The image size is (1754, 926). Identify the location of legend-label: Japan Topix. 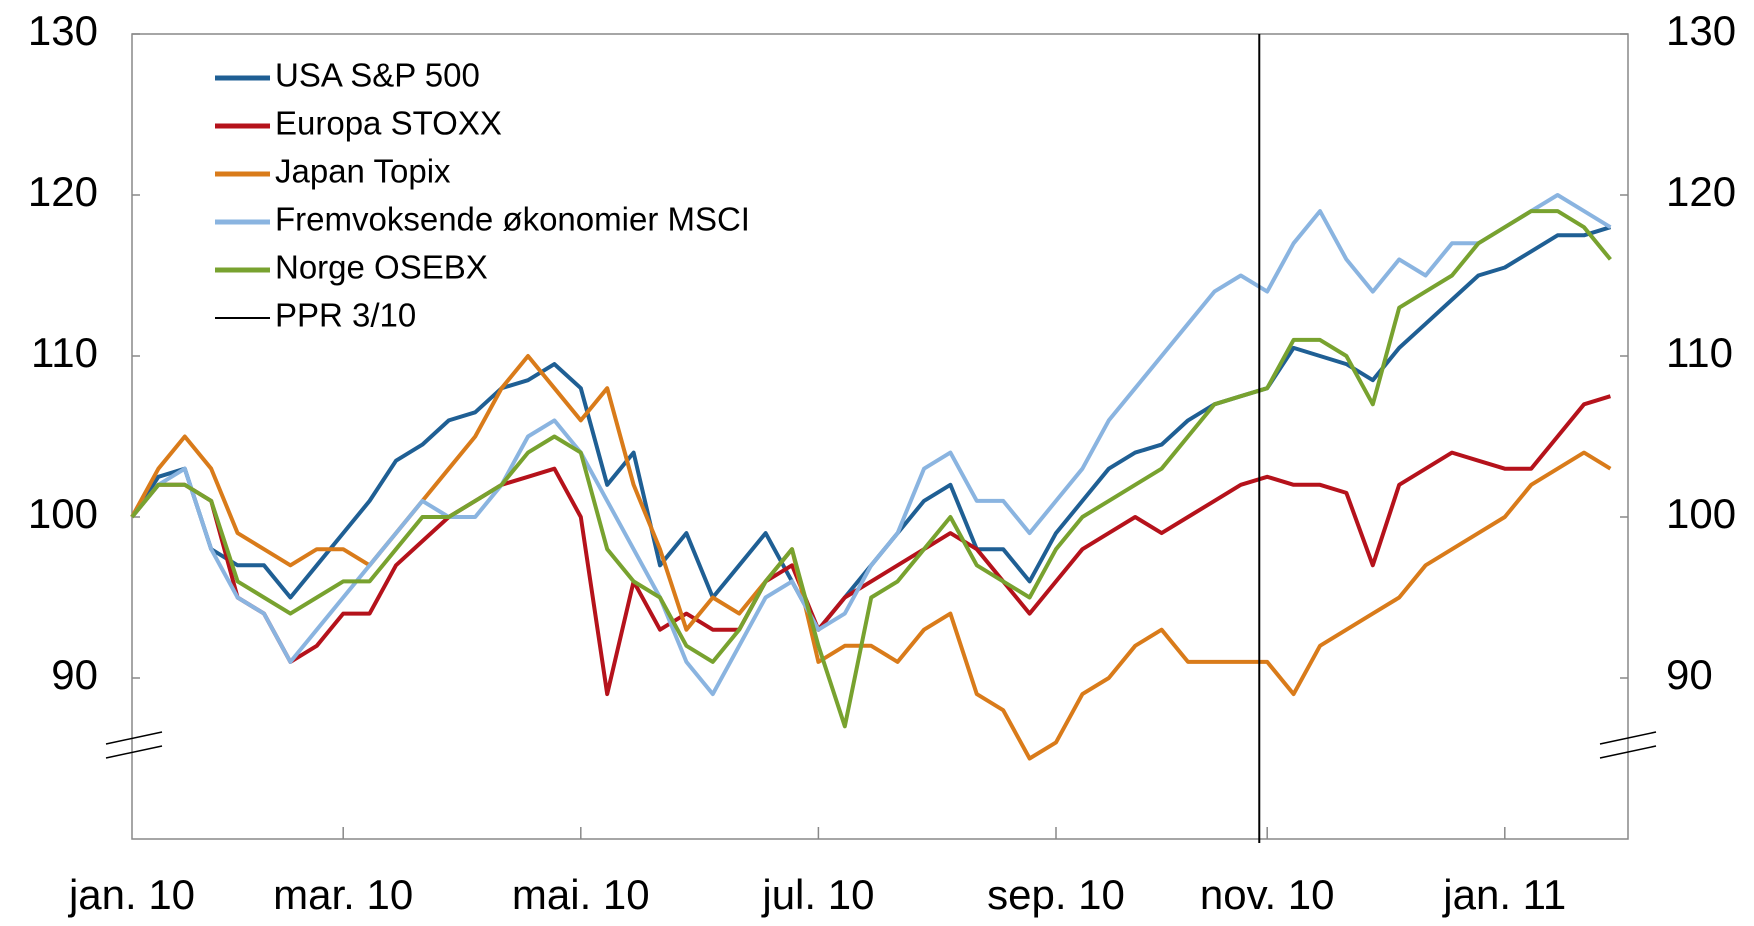
(363, 171).